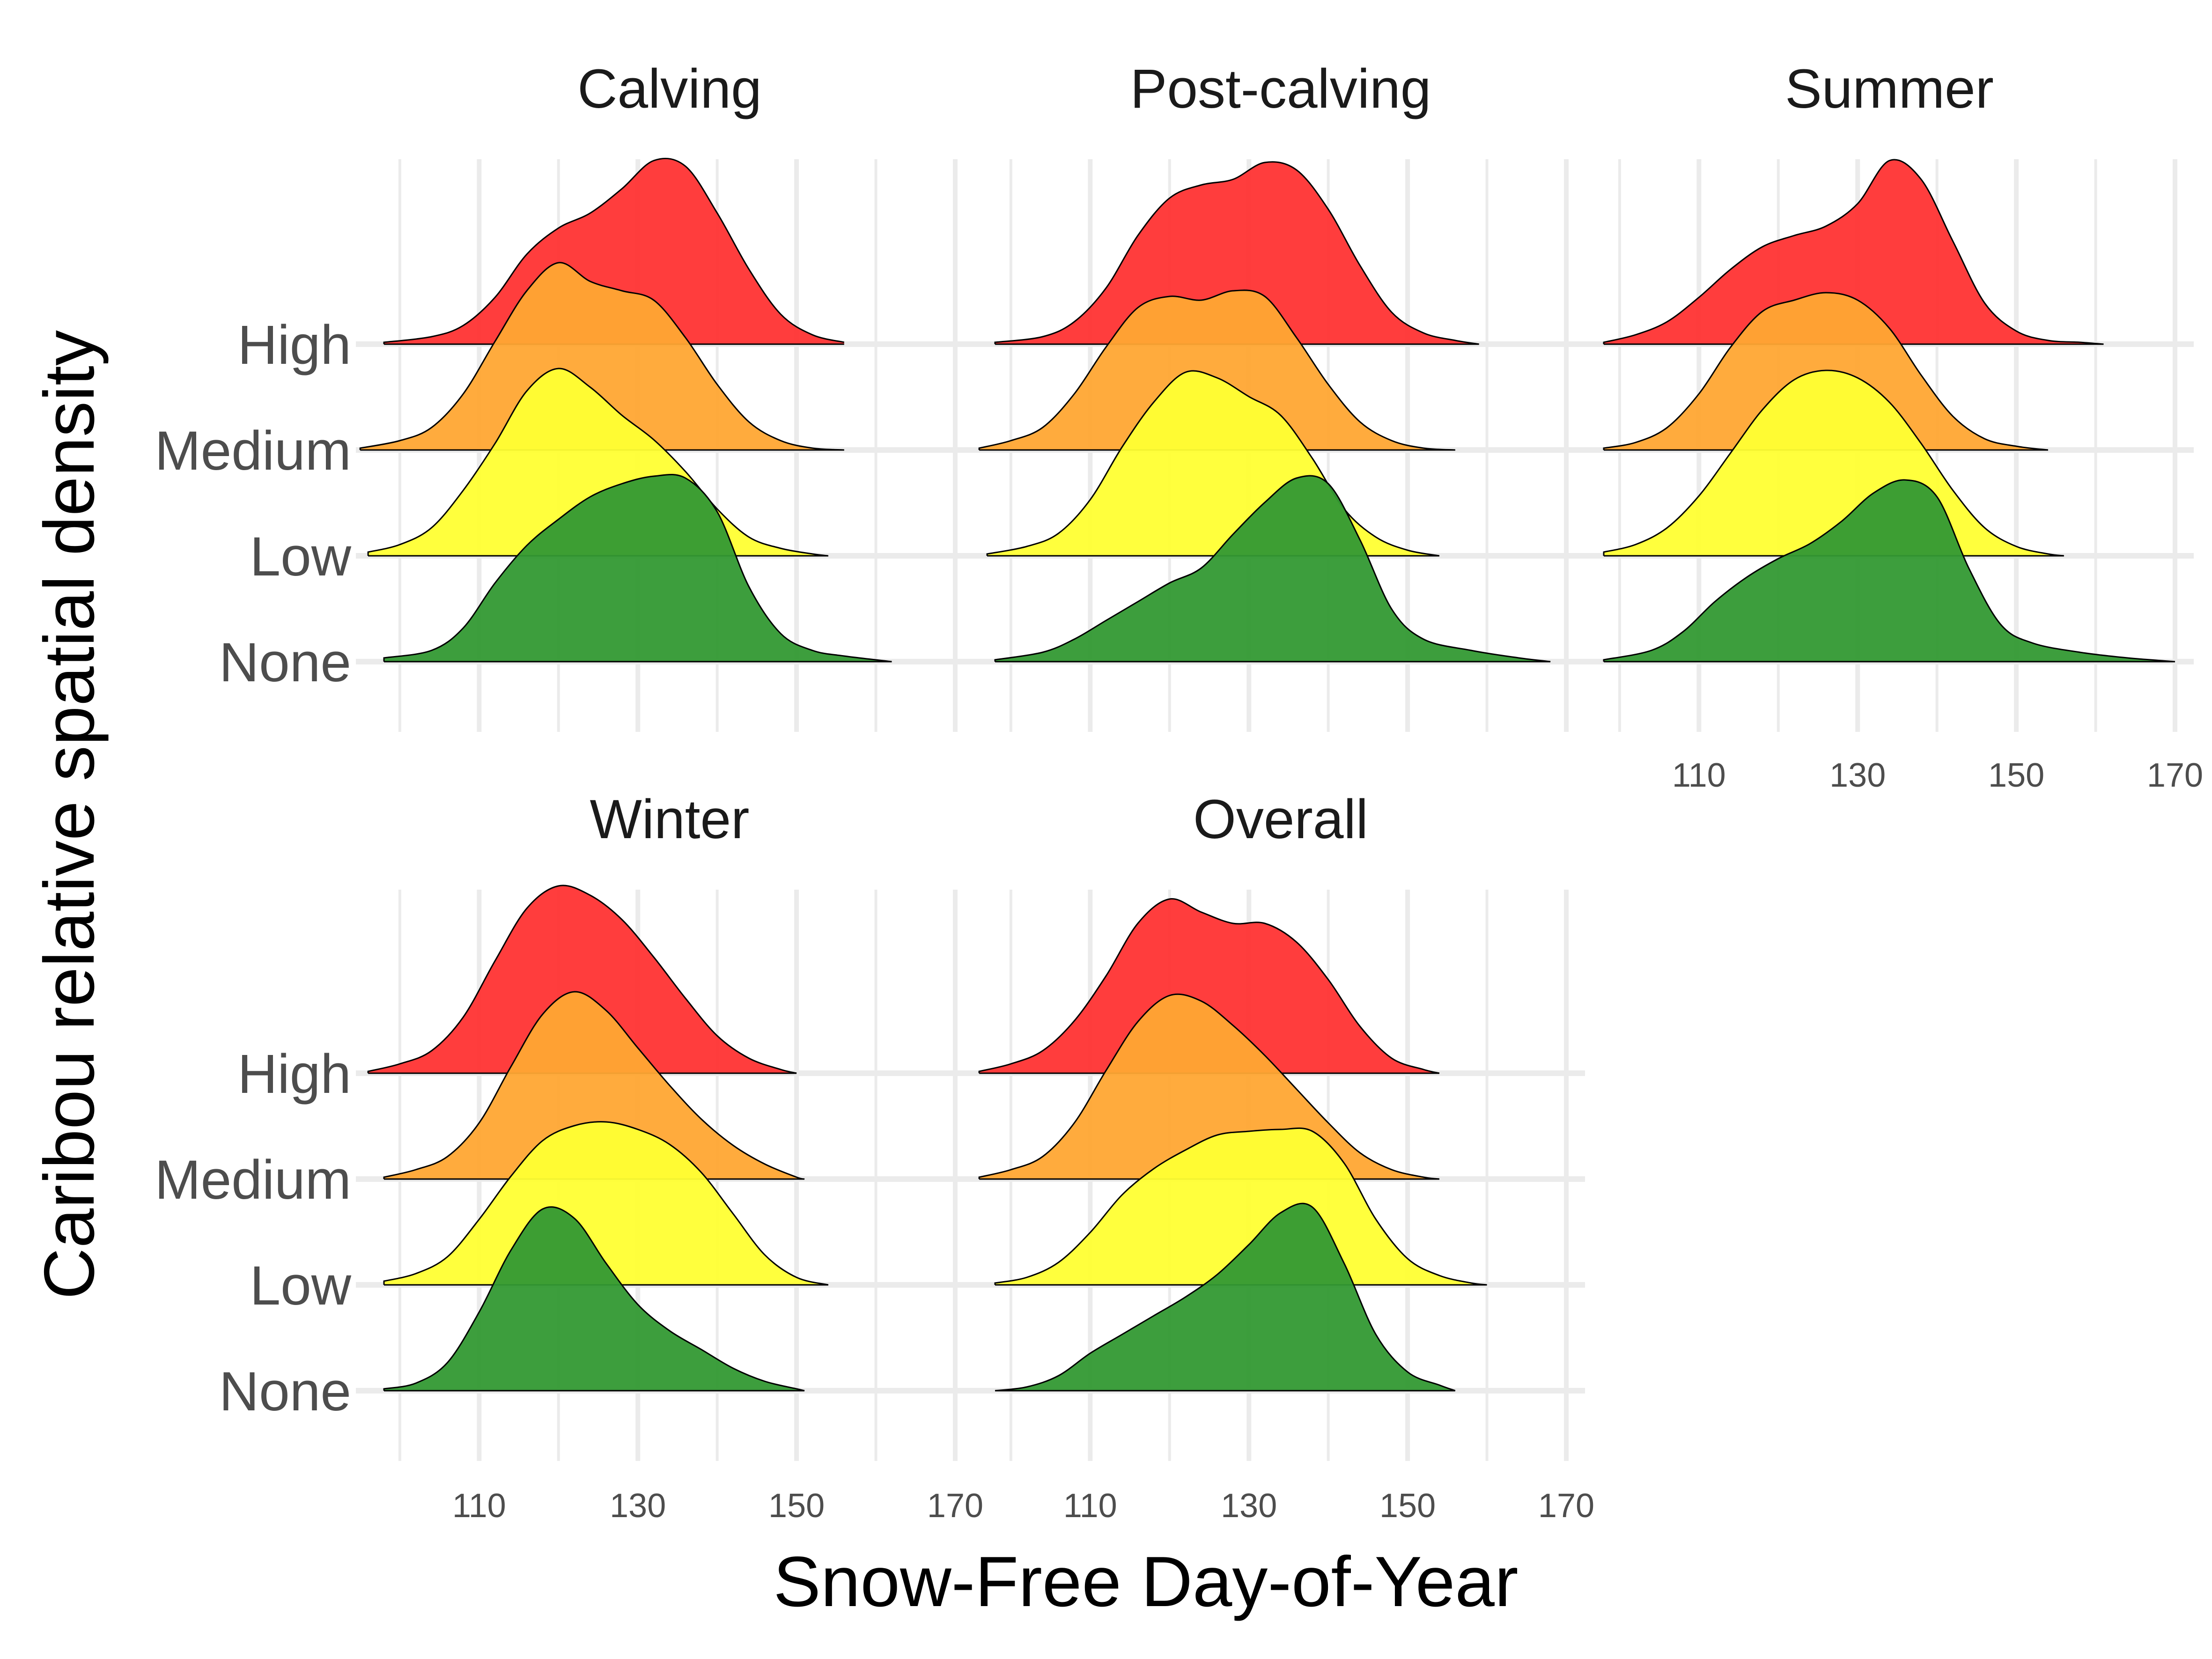  I want to click on ridge-overall-low, so click(1241, 1206).